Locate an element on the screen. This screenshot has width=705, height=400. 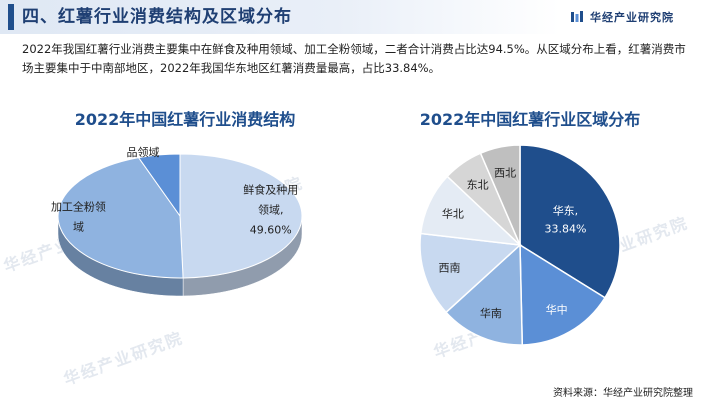
consumption-structure-pie-chart: 鲜食及种用领域,49.60% 加工全粉领域 加工休闲食品领域 is located at coordinates (177, 217).